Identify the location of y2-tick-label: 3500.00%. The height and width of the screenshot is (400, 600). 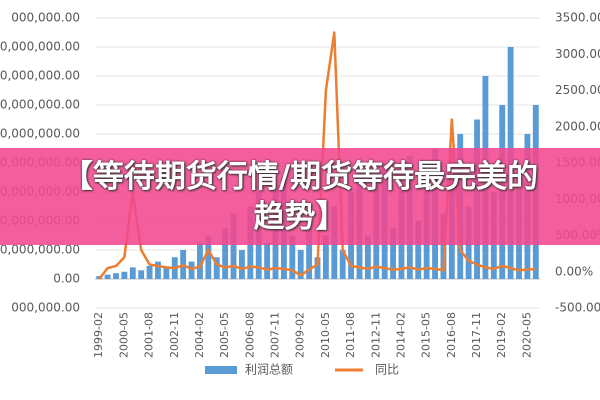
(577, 18).